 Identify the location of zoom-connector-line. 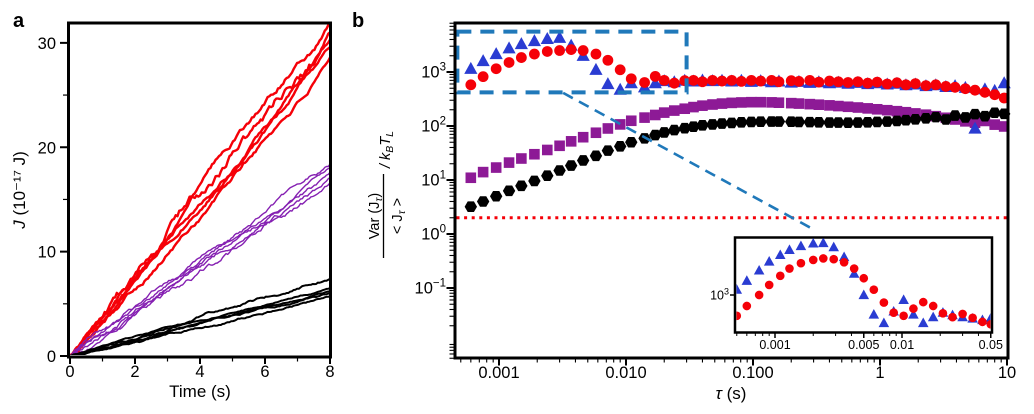
(688, 161).